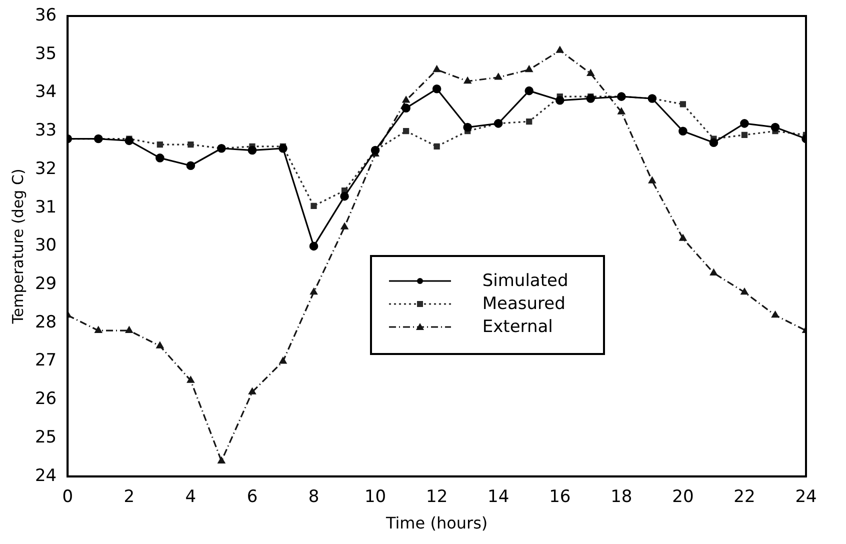 This screenshot has width=846, height=544. I want to click on x-tick-label: 16, so click(560, 497).